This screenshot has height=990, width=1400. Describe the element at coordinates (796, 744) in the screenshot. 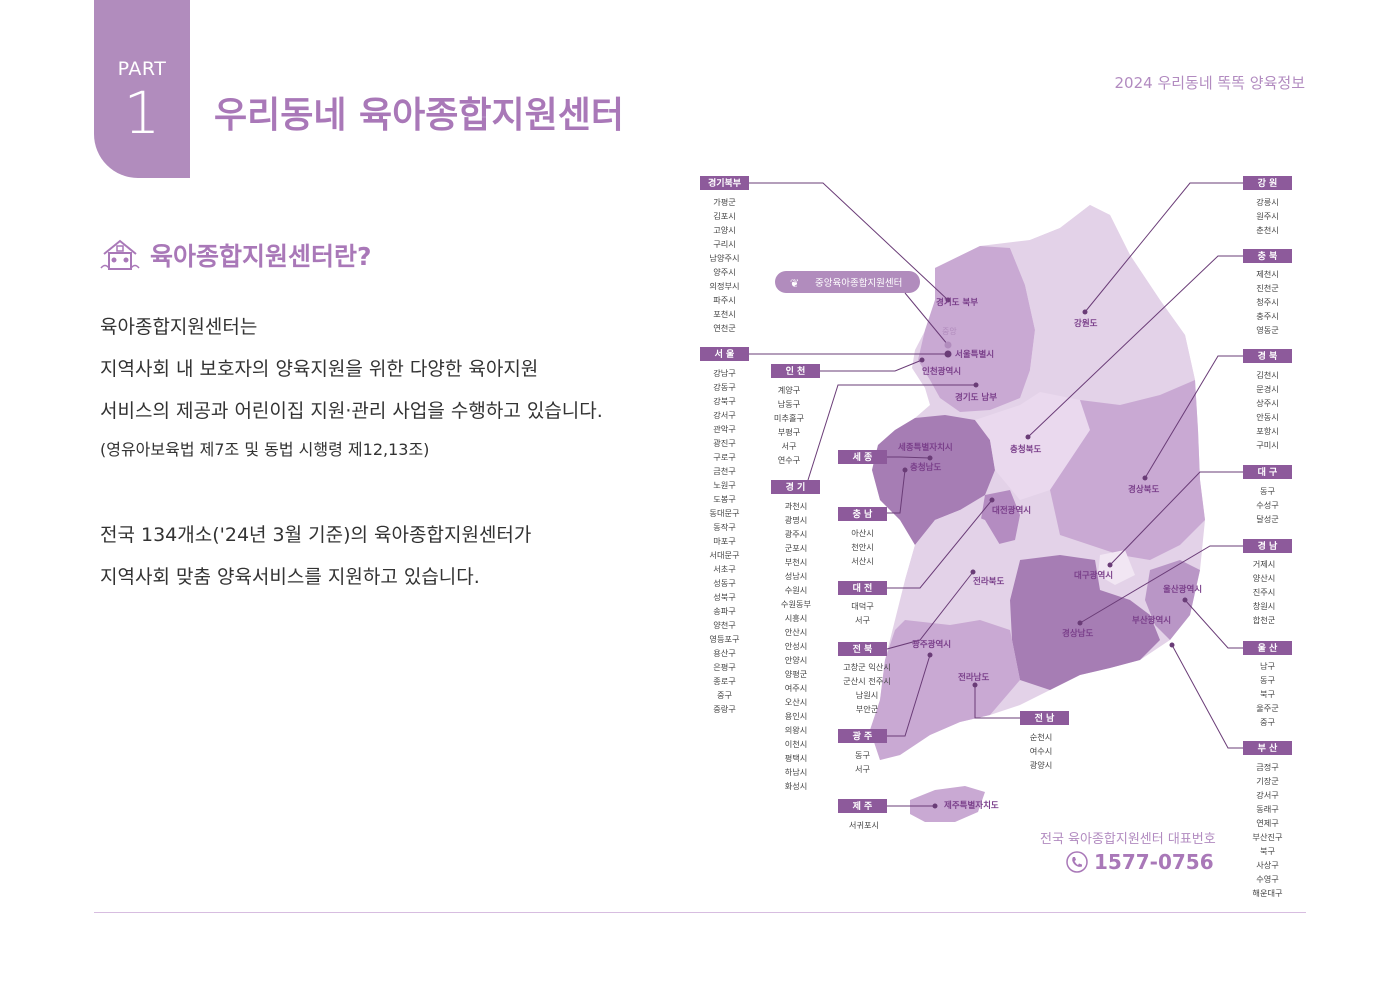

I see `district-item: 이천시` at that location.